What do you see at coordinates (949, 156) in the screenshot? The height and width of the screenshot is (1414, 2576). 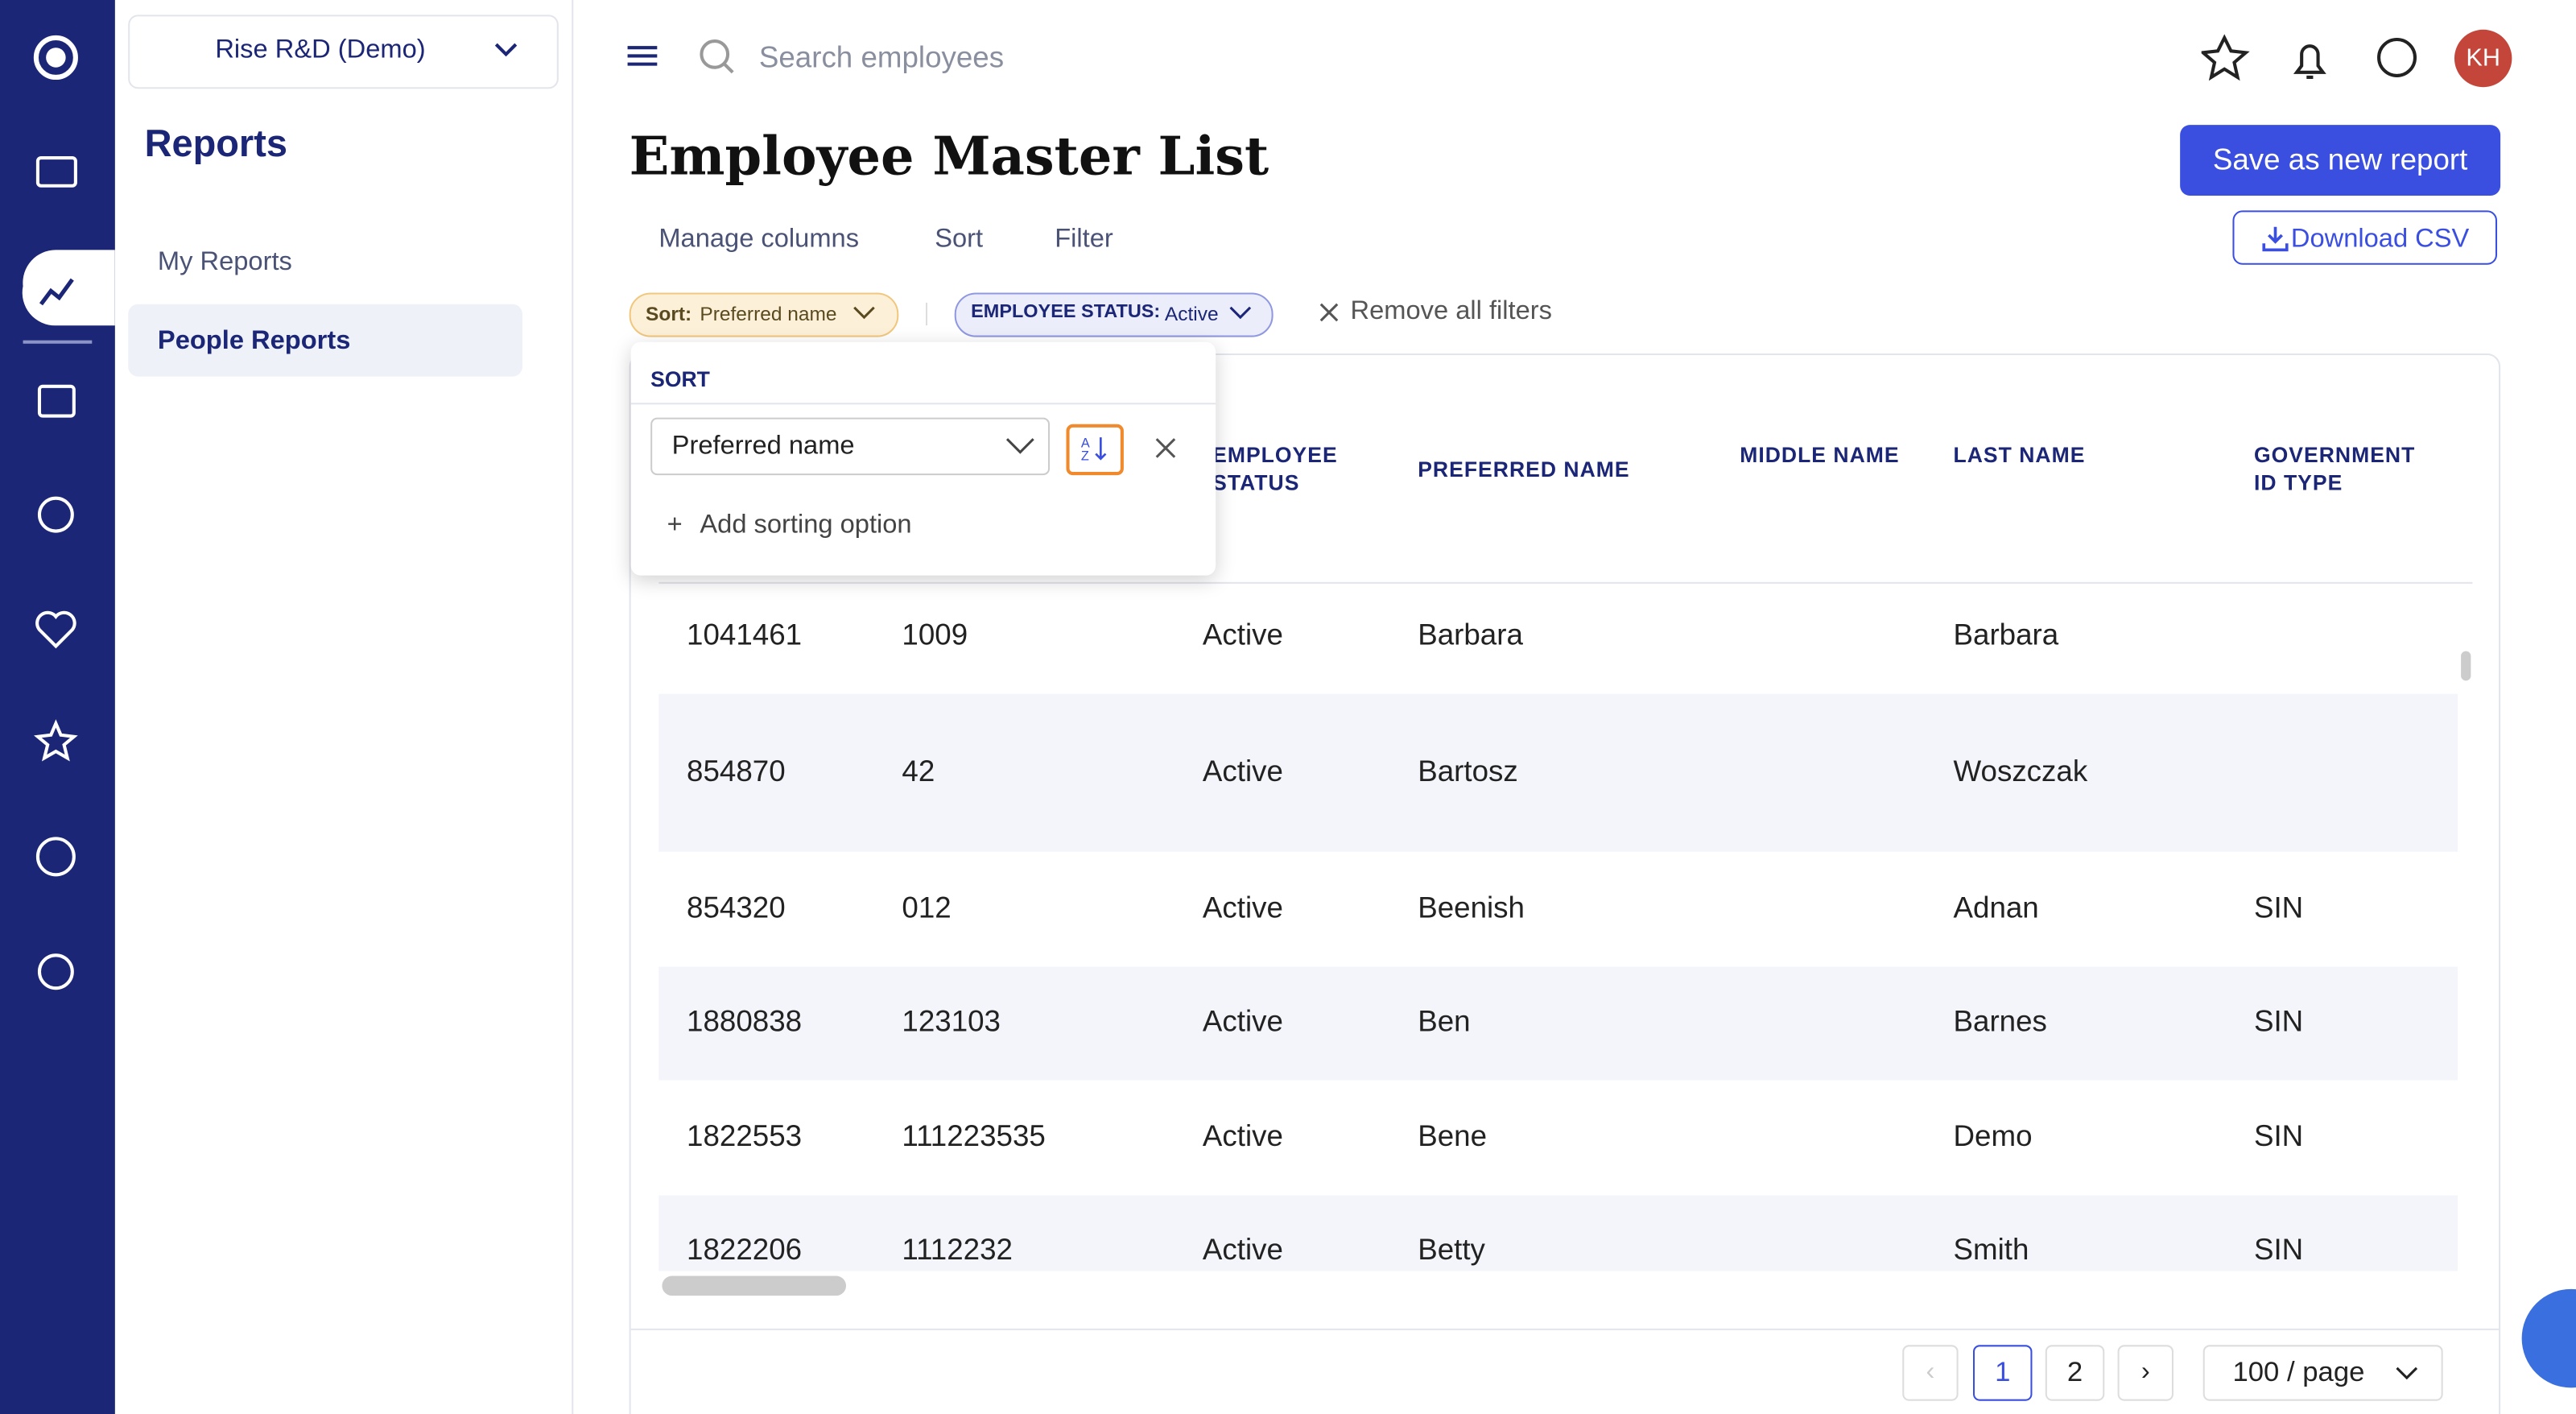 I see `page-title: Employee Master List` at bounding box center [949, 156].